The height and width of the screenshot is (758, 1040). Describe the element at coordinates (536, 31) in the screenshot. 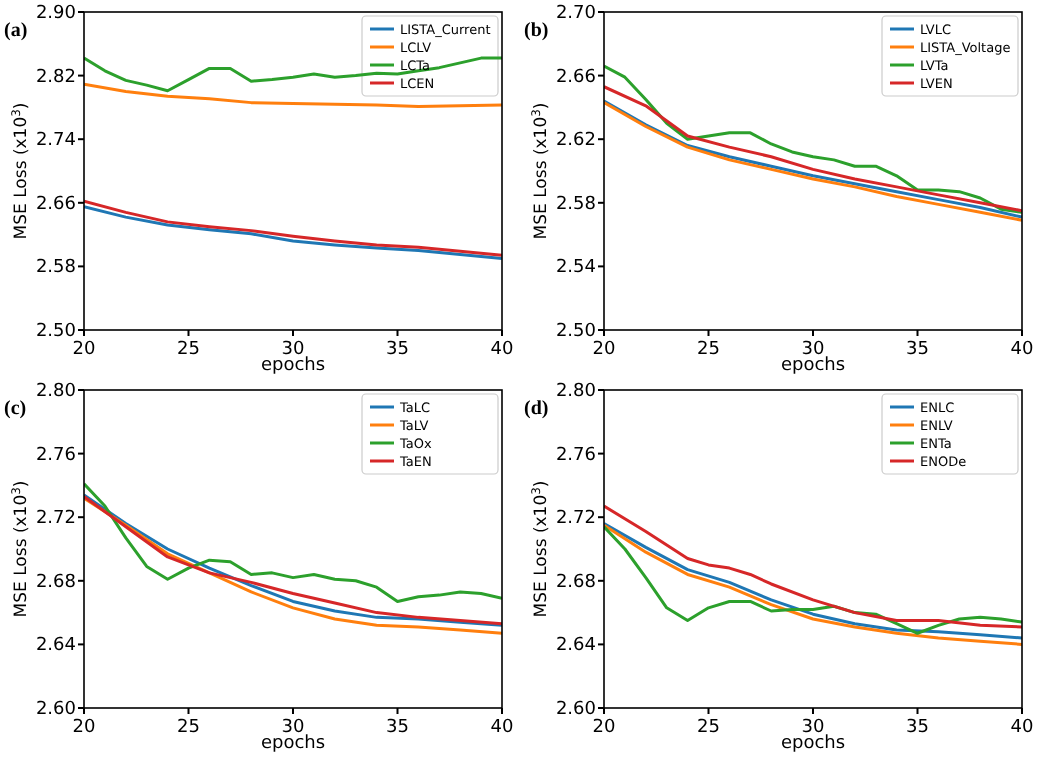

I see `text: (b)` at that location.